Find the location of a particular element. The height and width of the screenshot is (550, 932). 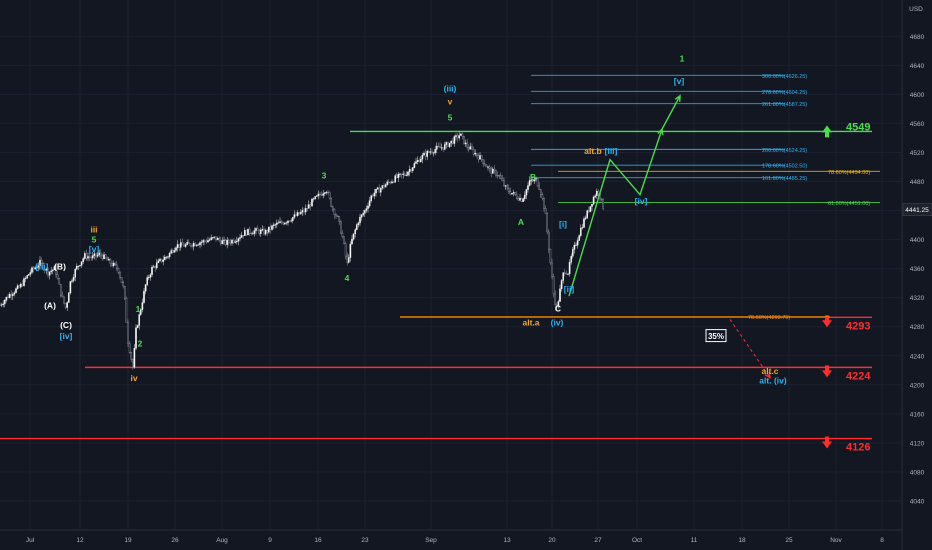

x-tick-label: 19 is located at coordinates (128, 540).